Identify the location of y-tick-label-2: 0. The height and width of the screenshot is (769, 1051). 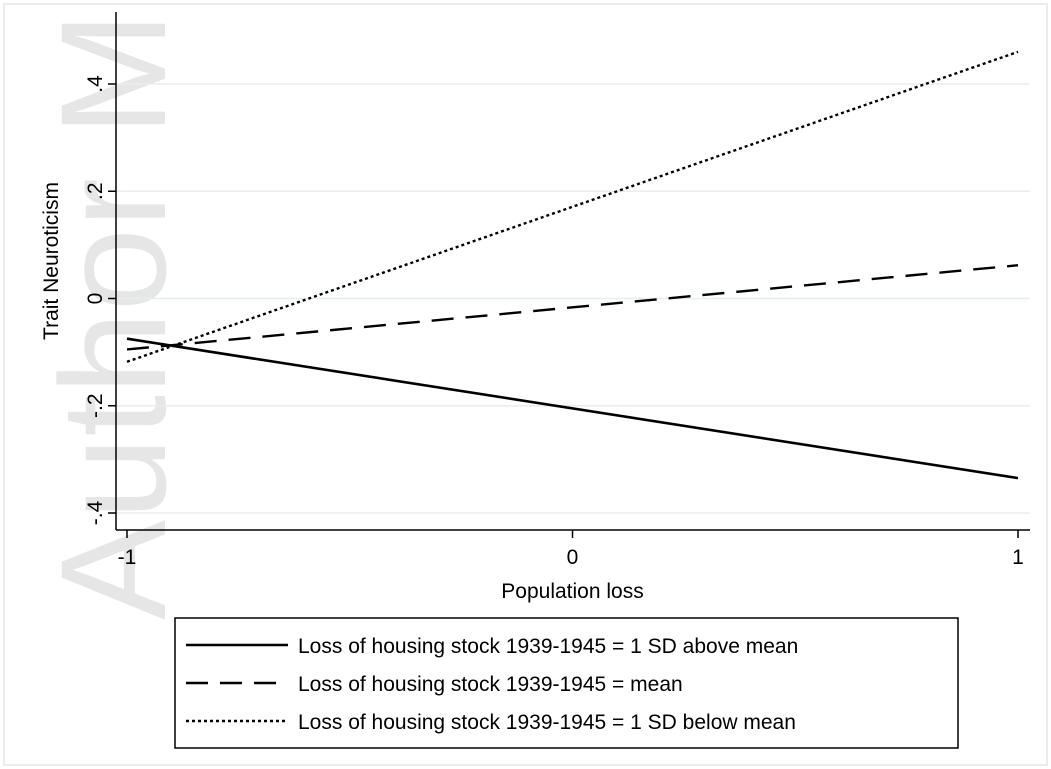
(95, 299).